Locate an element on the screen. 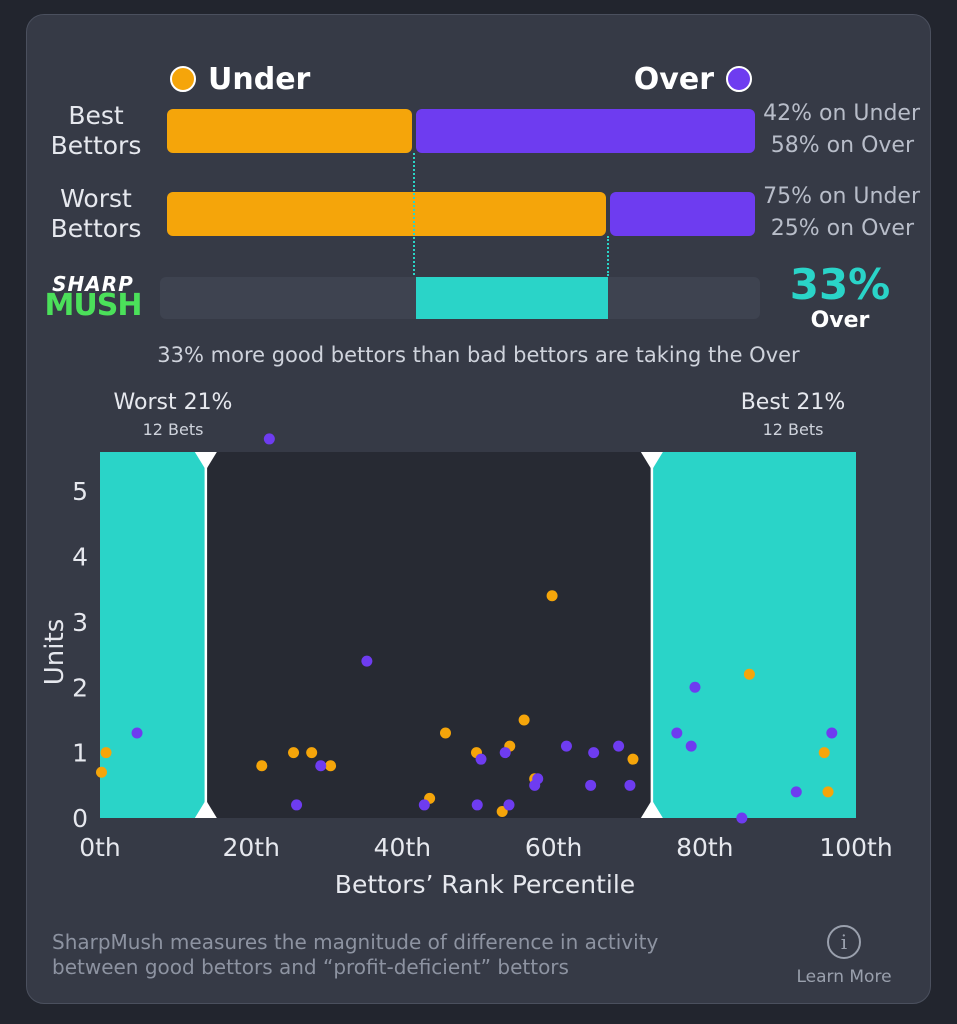 Image resolution: width=957 pixels, height=1024 pixels. highlight-region-best is located at coordinates (753, 635).